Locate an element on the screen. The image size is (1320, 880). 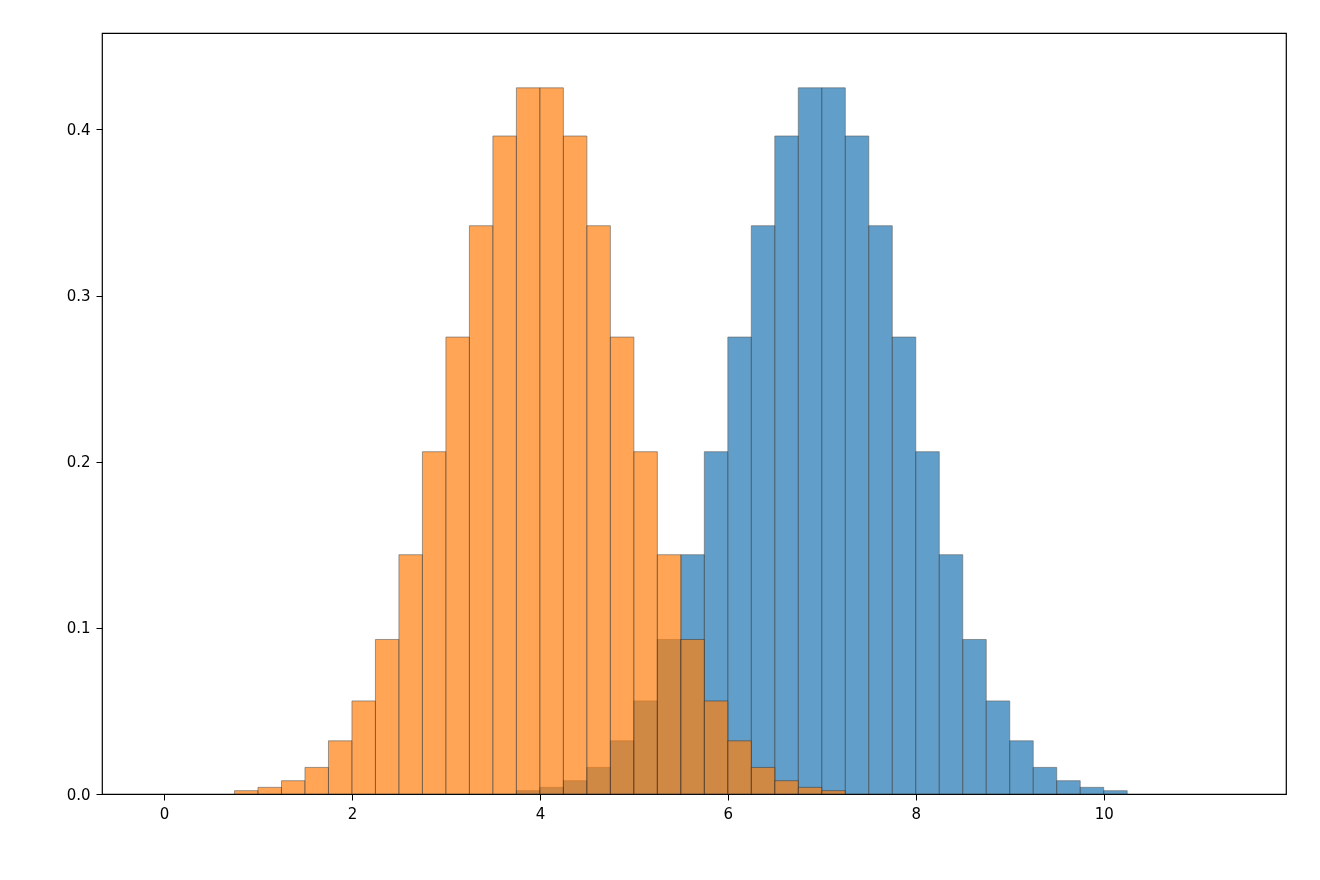
x-tick-label: 8 is located at coordinates (916, 813).